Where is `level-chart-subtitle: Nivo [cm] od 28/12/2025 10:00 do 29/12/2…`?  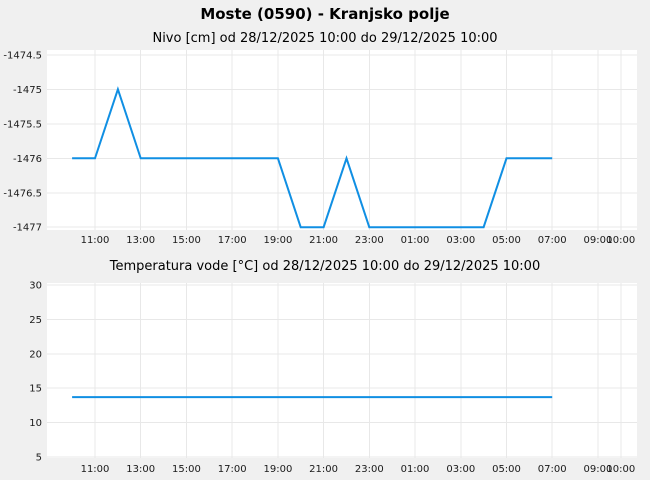 level-chart-subtitle: Nivo [cm] od 28/12/2025 10:00 do 29/12/2… is located at coordinates (325, 38).